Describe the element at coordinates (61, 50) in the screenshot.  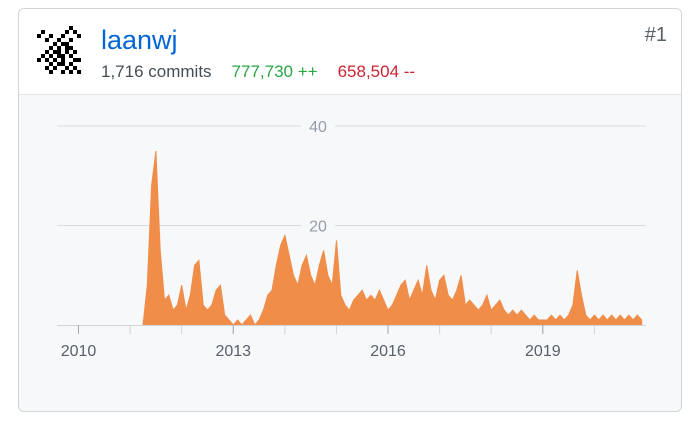
I see `pixel-identicon-icon` at that location.